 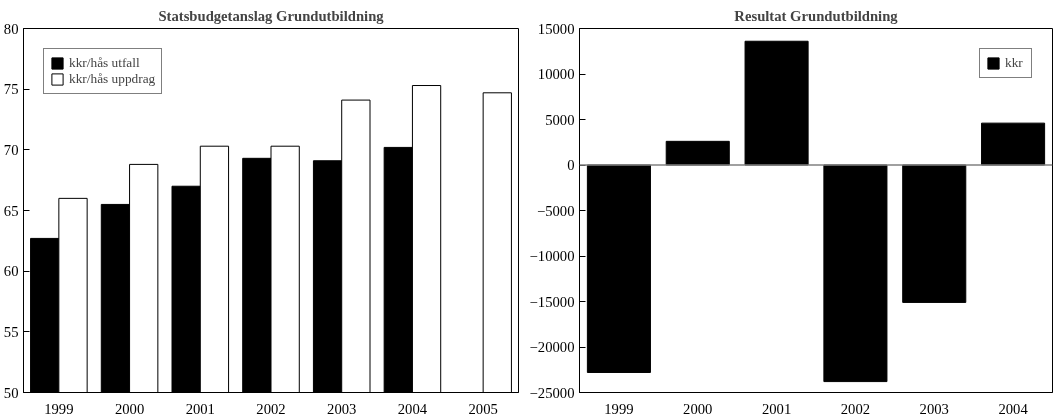 I want to click on y-tick-label: −20000, so click(x=552, y=347).